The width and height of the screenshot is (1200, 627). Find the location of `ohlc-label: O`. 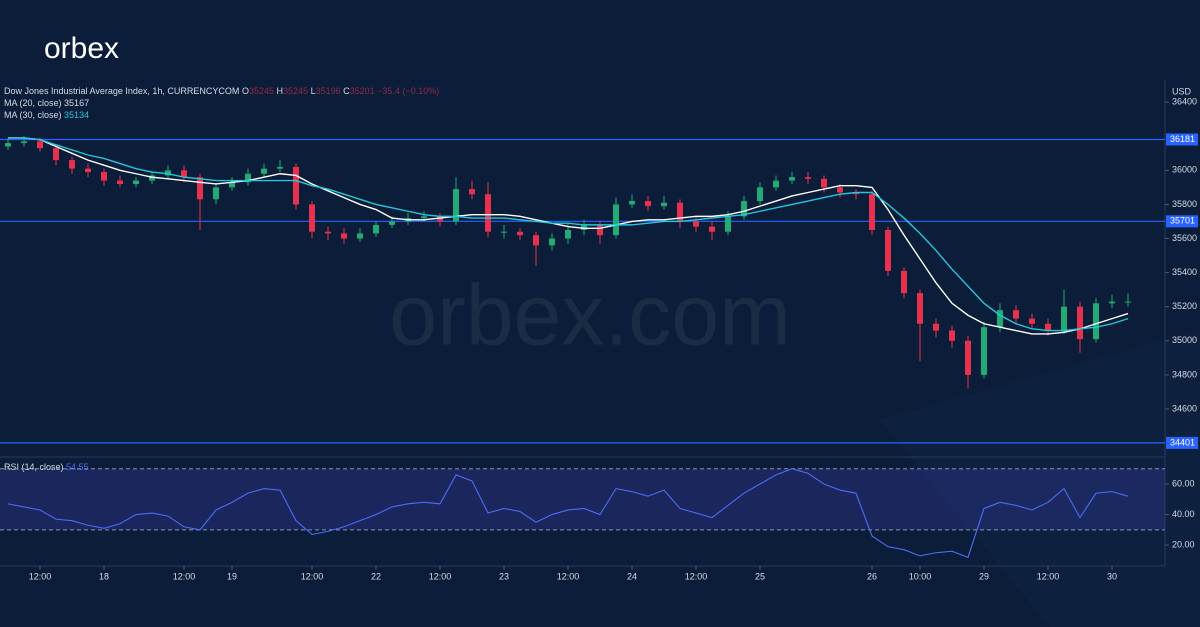

ohlc-label: O is located at coordinates (245, 91).